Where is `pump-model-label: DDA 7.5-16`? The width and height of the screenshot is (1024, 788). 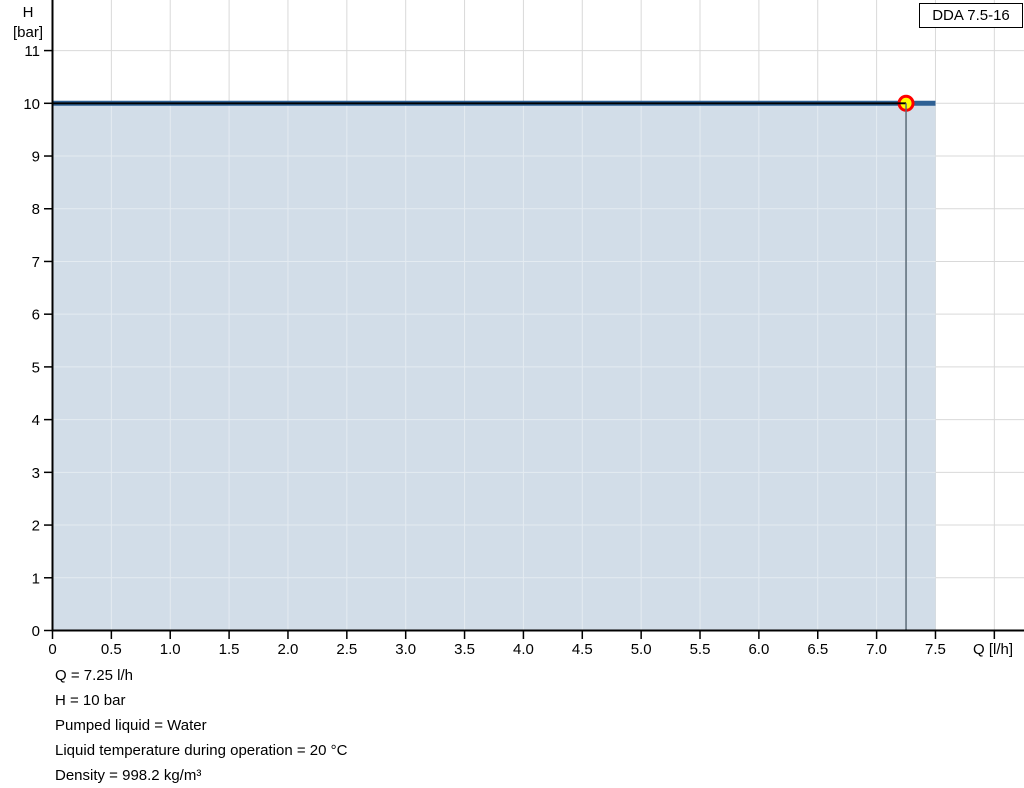 pump-model-label: DDA 7.5-16 is located at coordinates (971, 15).